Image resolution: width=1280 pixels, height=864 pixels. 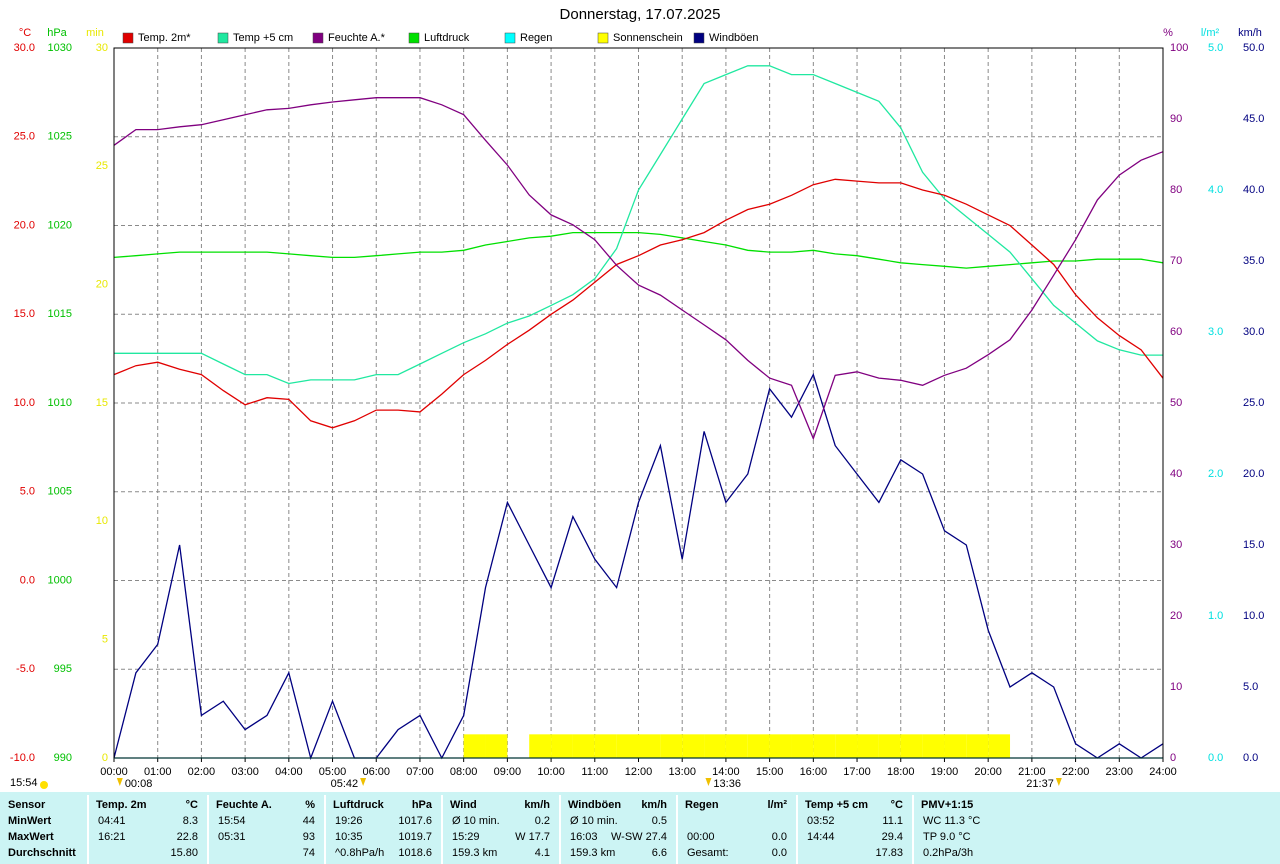 What do you see at coordinates (359, 805) in the screenshot?
I see `column-title: Luftdruck` at bounding box center [359, 805].